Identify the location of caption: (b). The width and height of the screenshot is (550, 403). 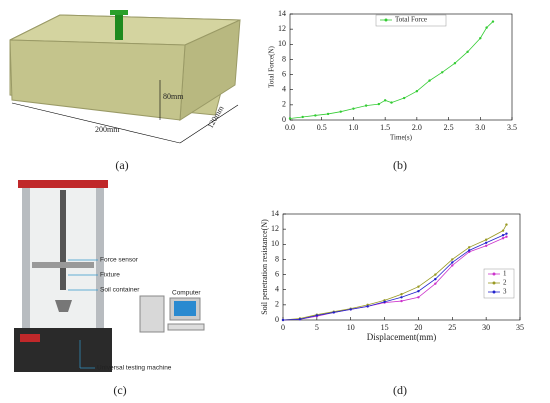
(400, 165).